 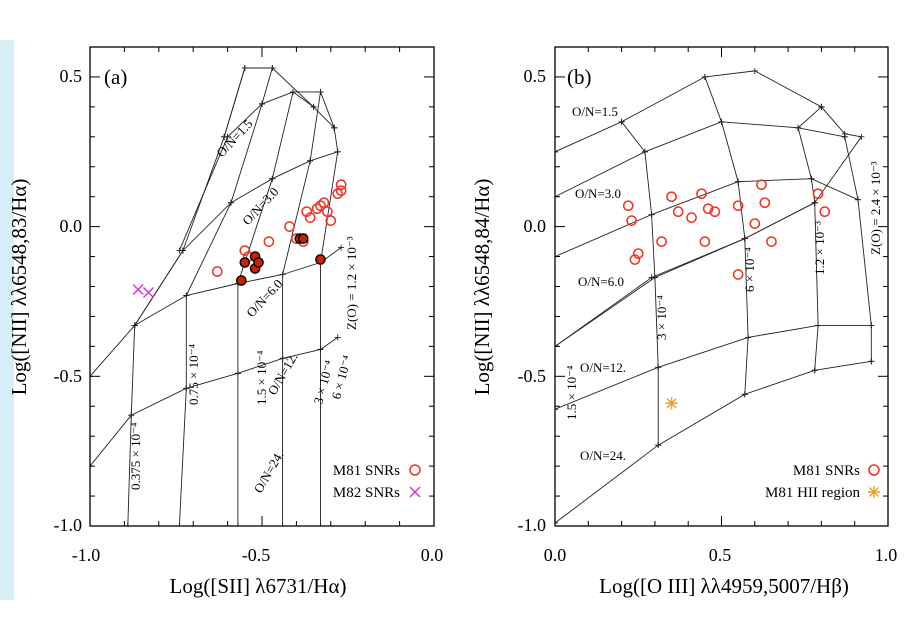 I want to click on panel-a-data-markers, so click(x=239, y=239).